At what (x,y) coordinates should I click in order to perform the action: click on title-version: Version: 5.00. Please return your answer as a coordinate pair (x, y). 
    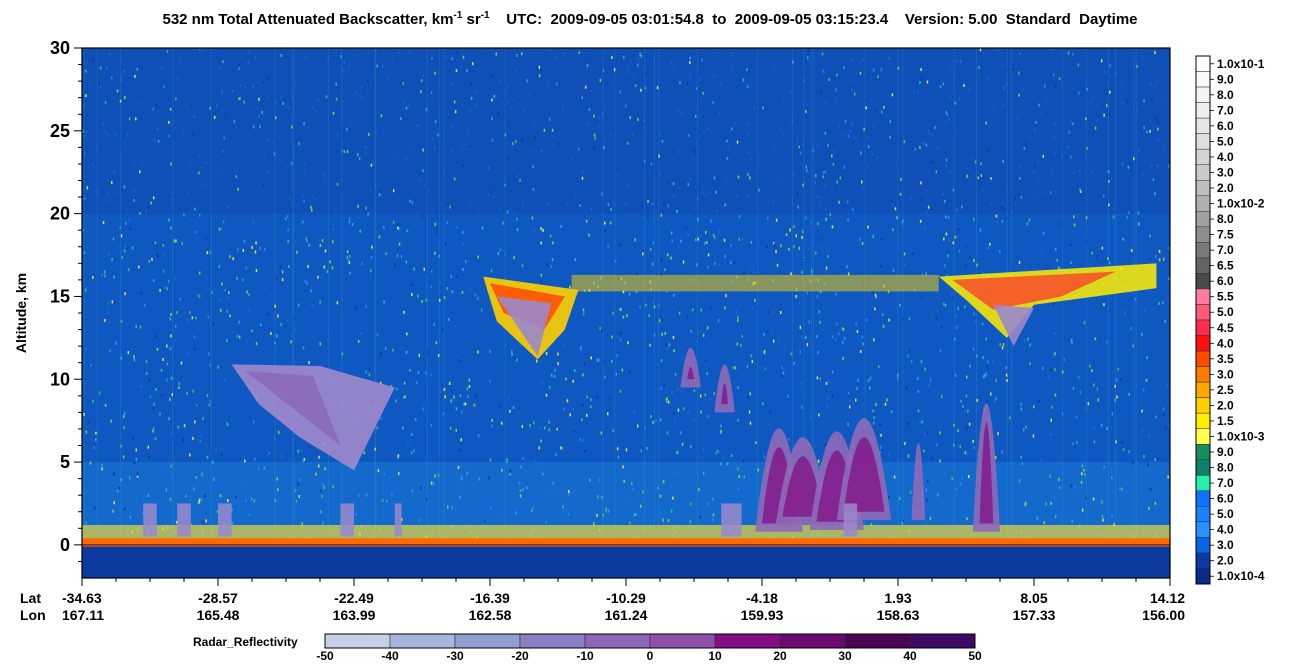
    Looking at the image, I should click on (951, 19).